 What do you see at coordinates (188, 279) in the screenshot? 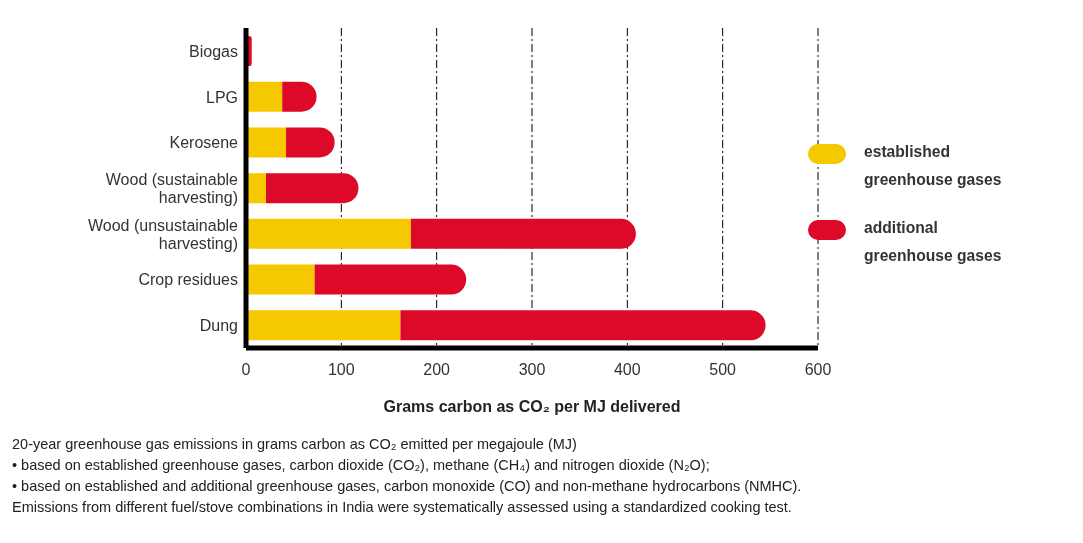
I see `y-tick-label: Crop residues` at bounding box center [188, 279].